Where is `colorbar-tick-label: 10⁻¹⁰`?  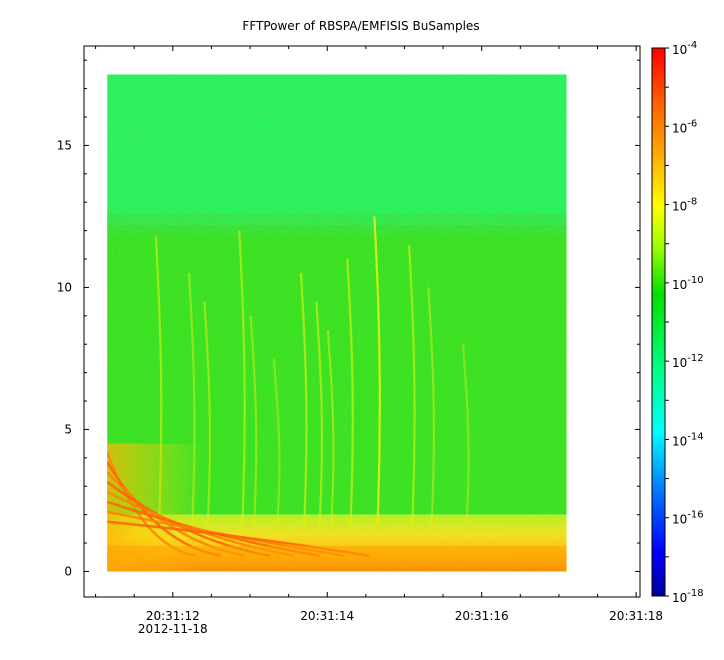 colorbar-tick-label: 10⁻¹⁰ is located at coordinates (688, 283).